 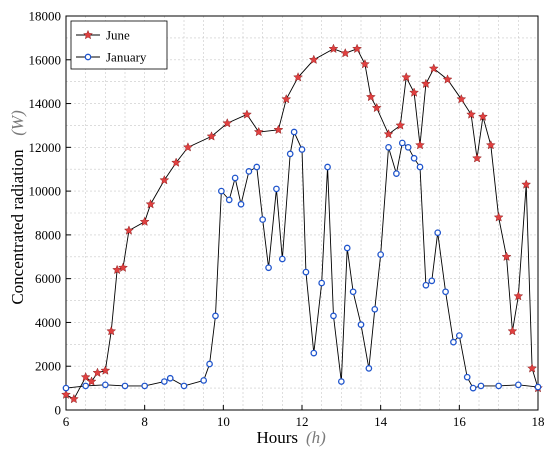 I want to click on x-axis-unit: (h), so click(x=316, y=437).